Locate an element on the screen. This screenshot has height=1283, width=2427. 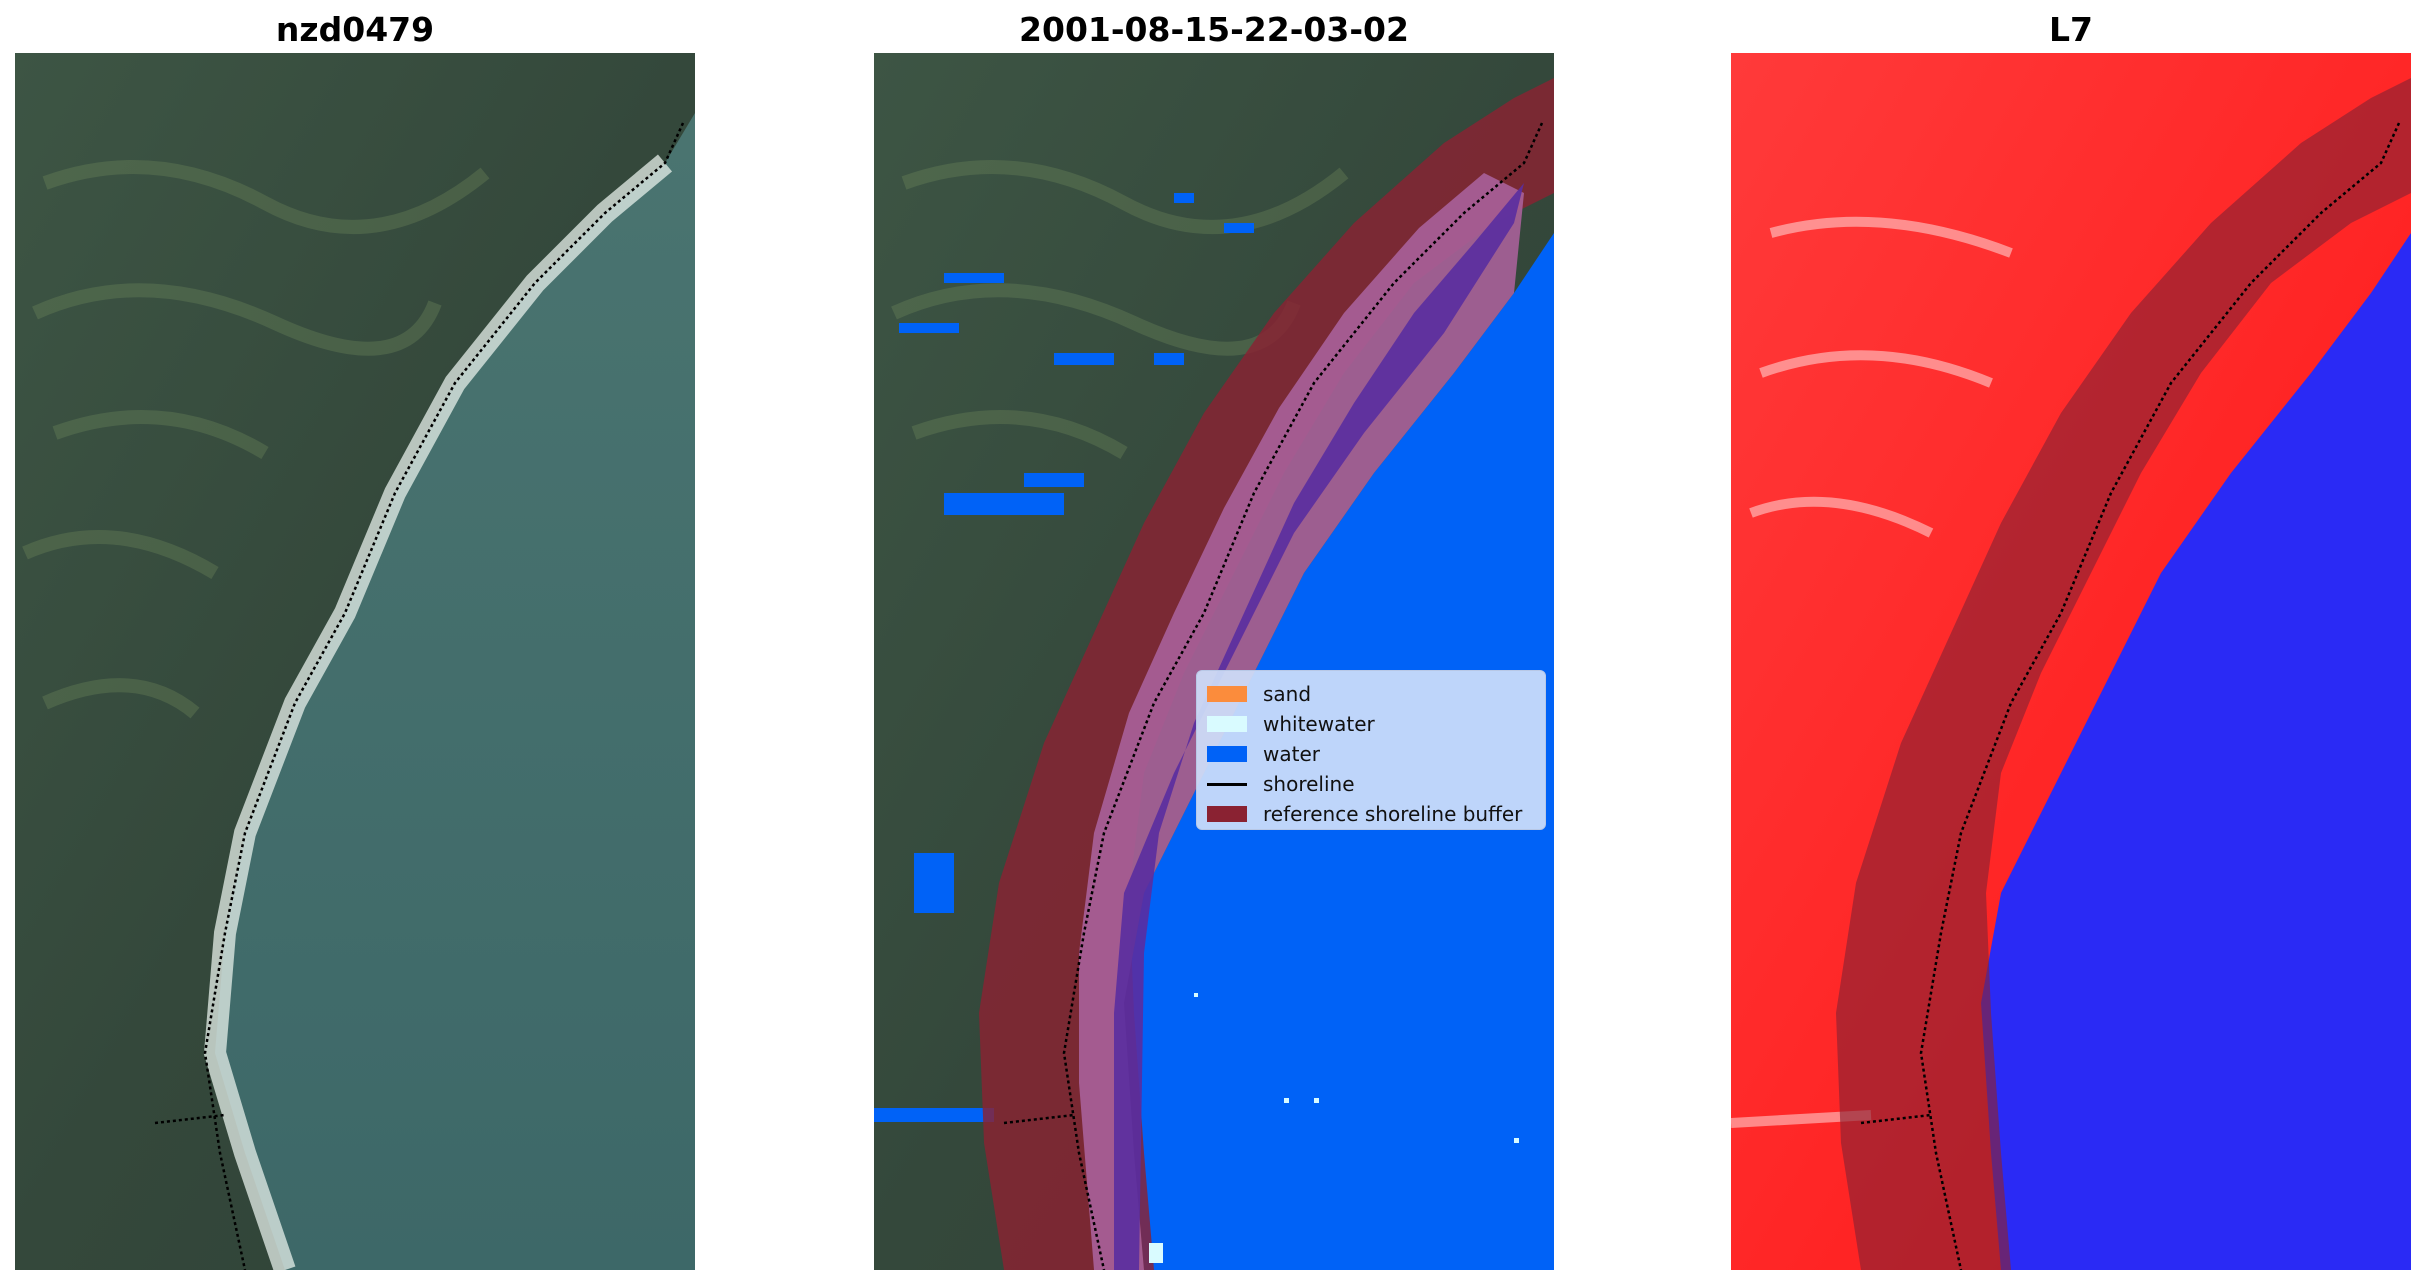
panel-title-site: nzd0479 is located at coordinates (355, 29).